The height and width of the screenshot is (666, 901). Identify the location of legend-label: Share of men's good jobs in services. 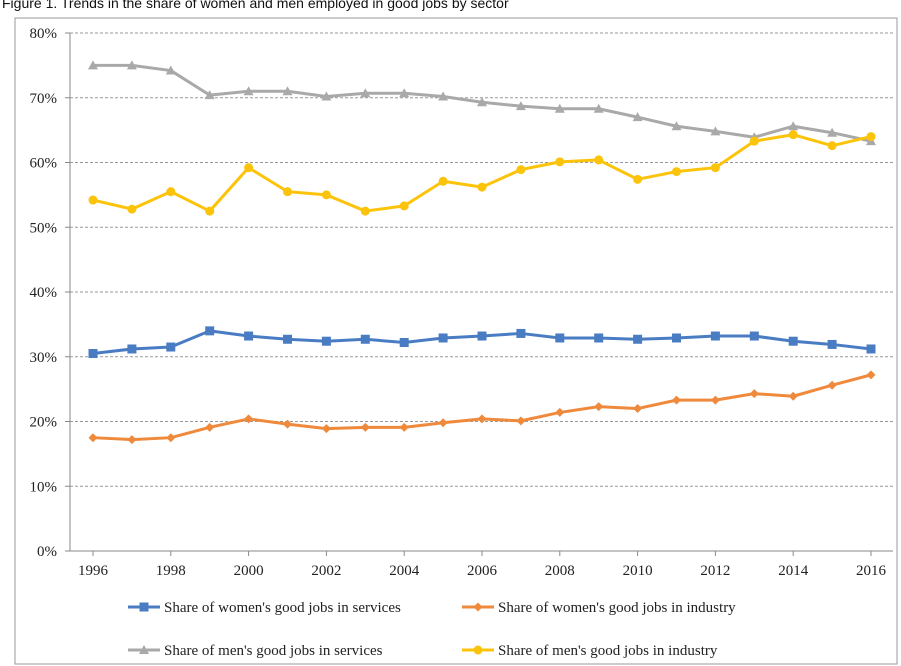
(273, 651).